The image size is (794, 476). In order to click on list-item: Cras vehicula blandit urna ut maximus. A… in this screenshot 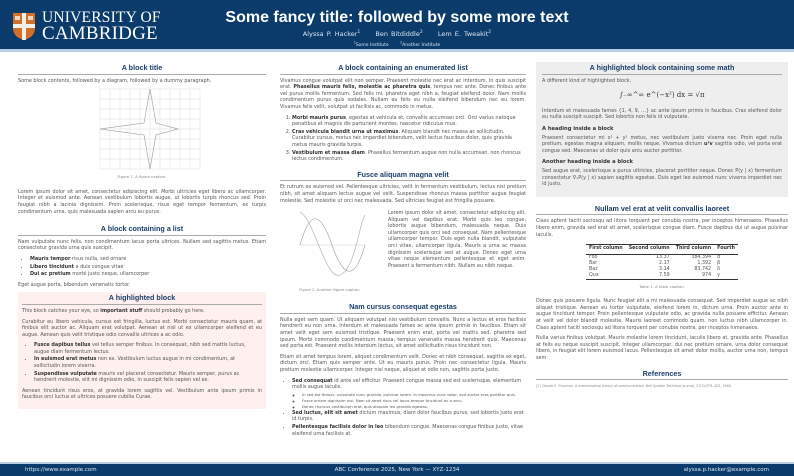, I will do `click(409, 139)`.